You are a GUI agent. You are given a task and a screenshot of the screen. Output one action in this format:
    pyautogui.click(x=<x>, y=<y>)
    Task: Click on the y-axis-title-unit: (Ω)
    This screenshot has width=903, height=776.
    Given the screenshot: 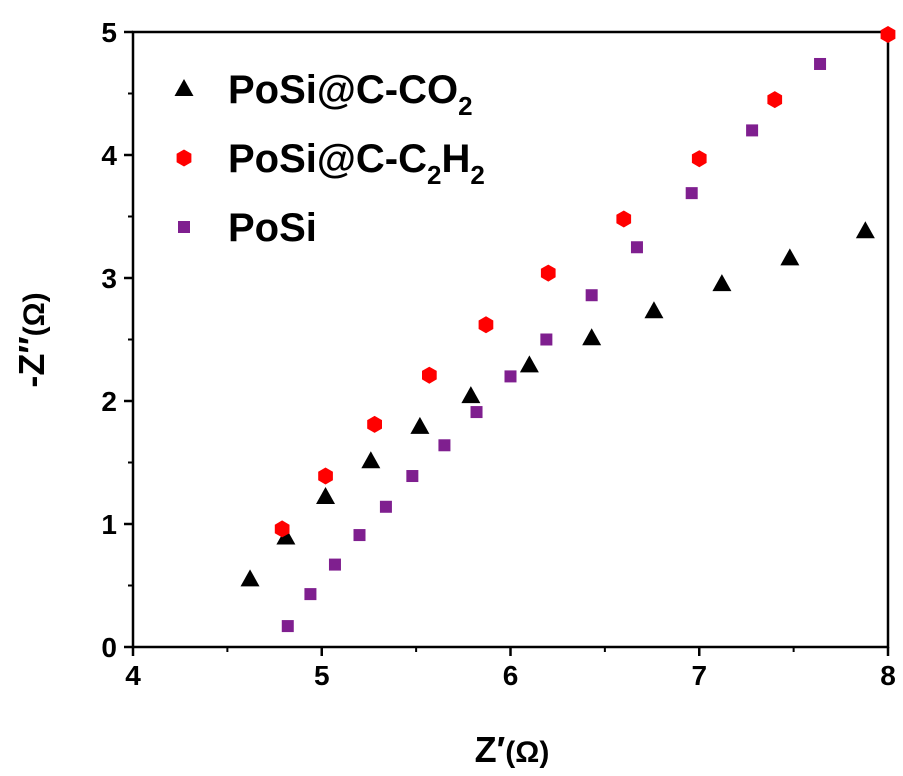 What is the action you would take?
    pyautogui.click(x=34, y=314)
    